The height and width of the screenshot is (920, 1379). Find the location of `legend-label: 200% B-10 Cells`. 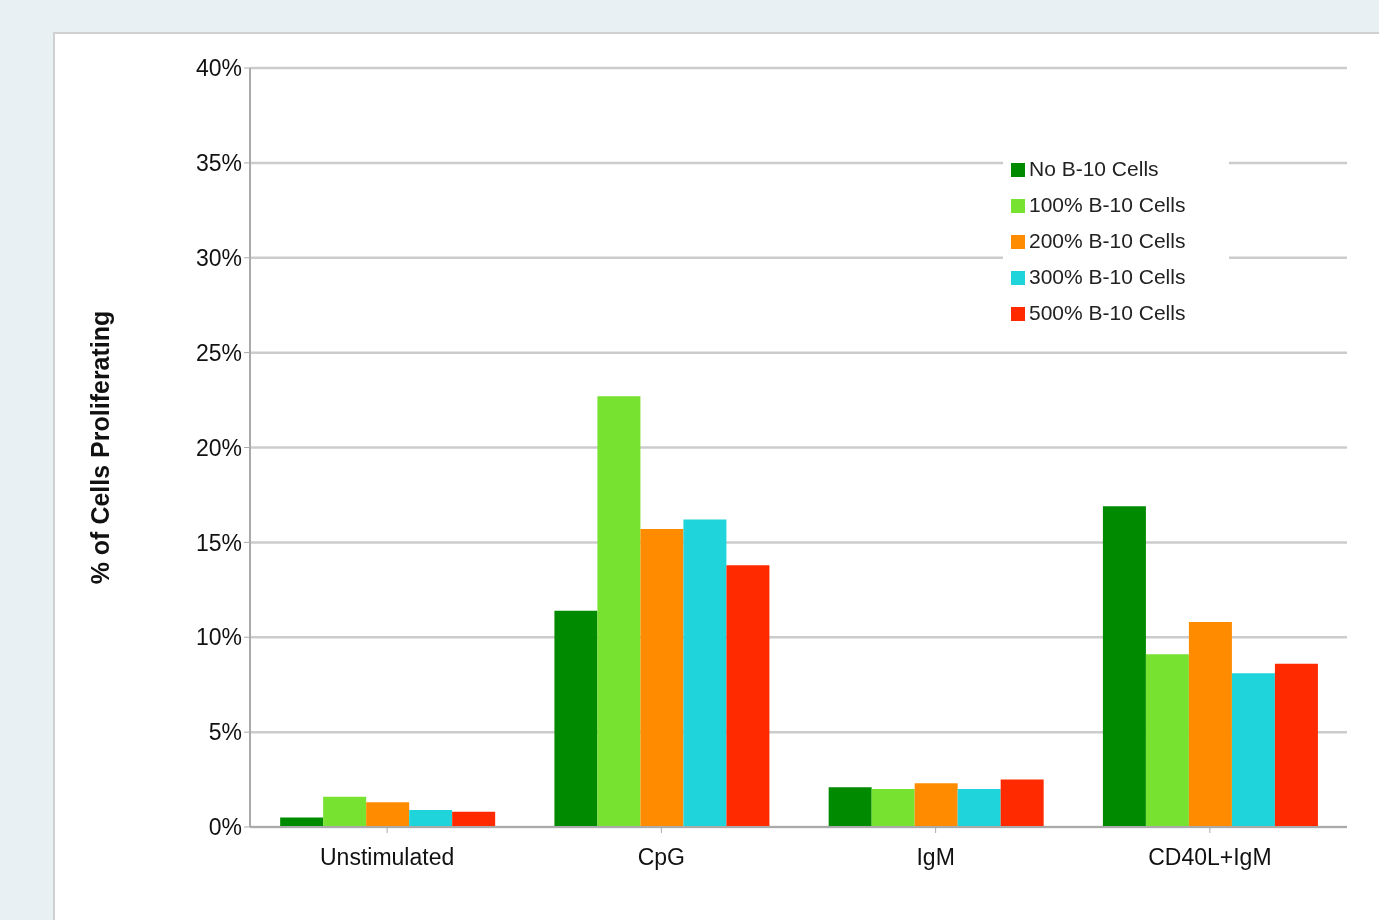

legend-label: 200% B-10 Cells is located at coordinates (1107, 240).